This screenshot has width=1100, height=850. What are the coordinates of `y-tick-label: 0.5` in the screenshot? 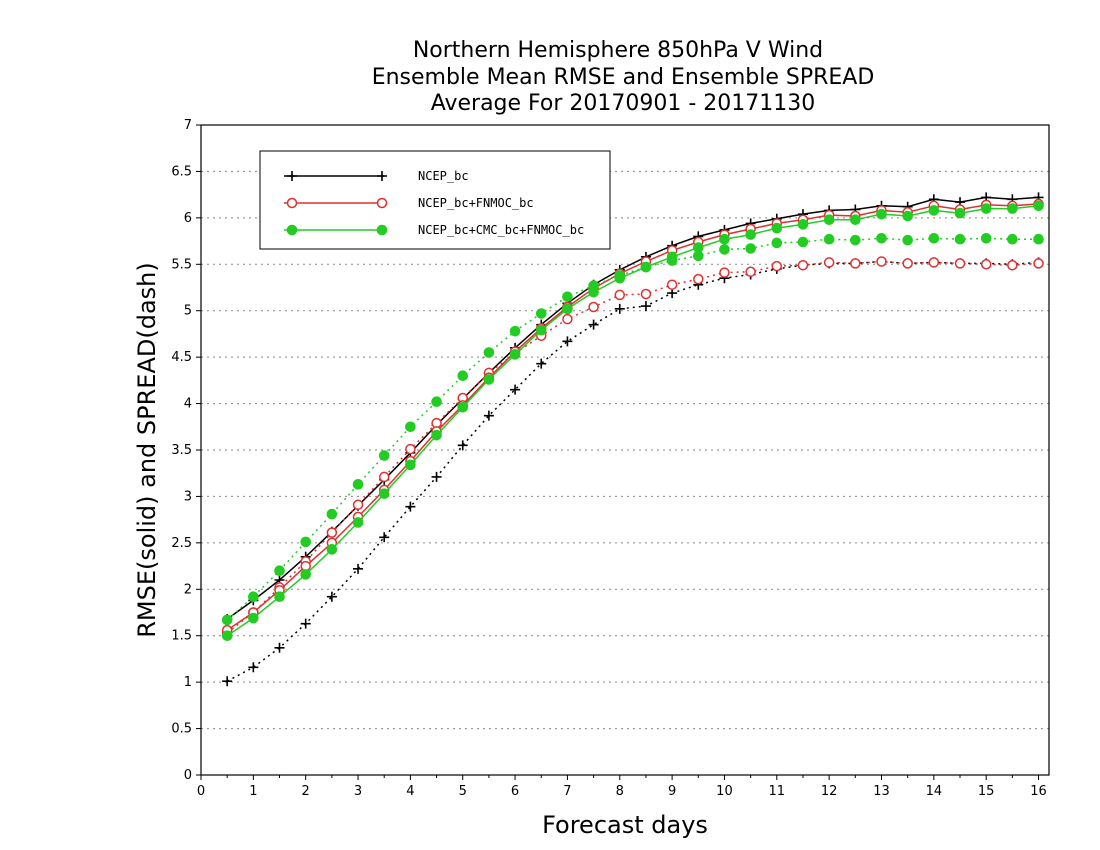 It's located at (181, 729).